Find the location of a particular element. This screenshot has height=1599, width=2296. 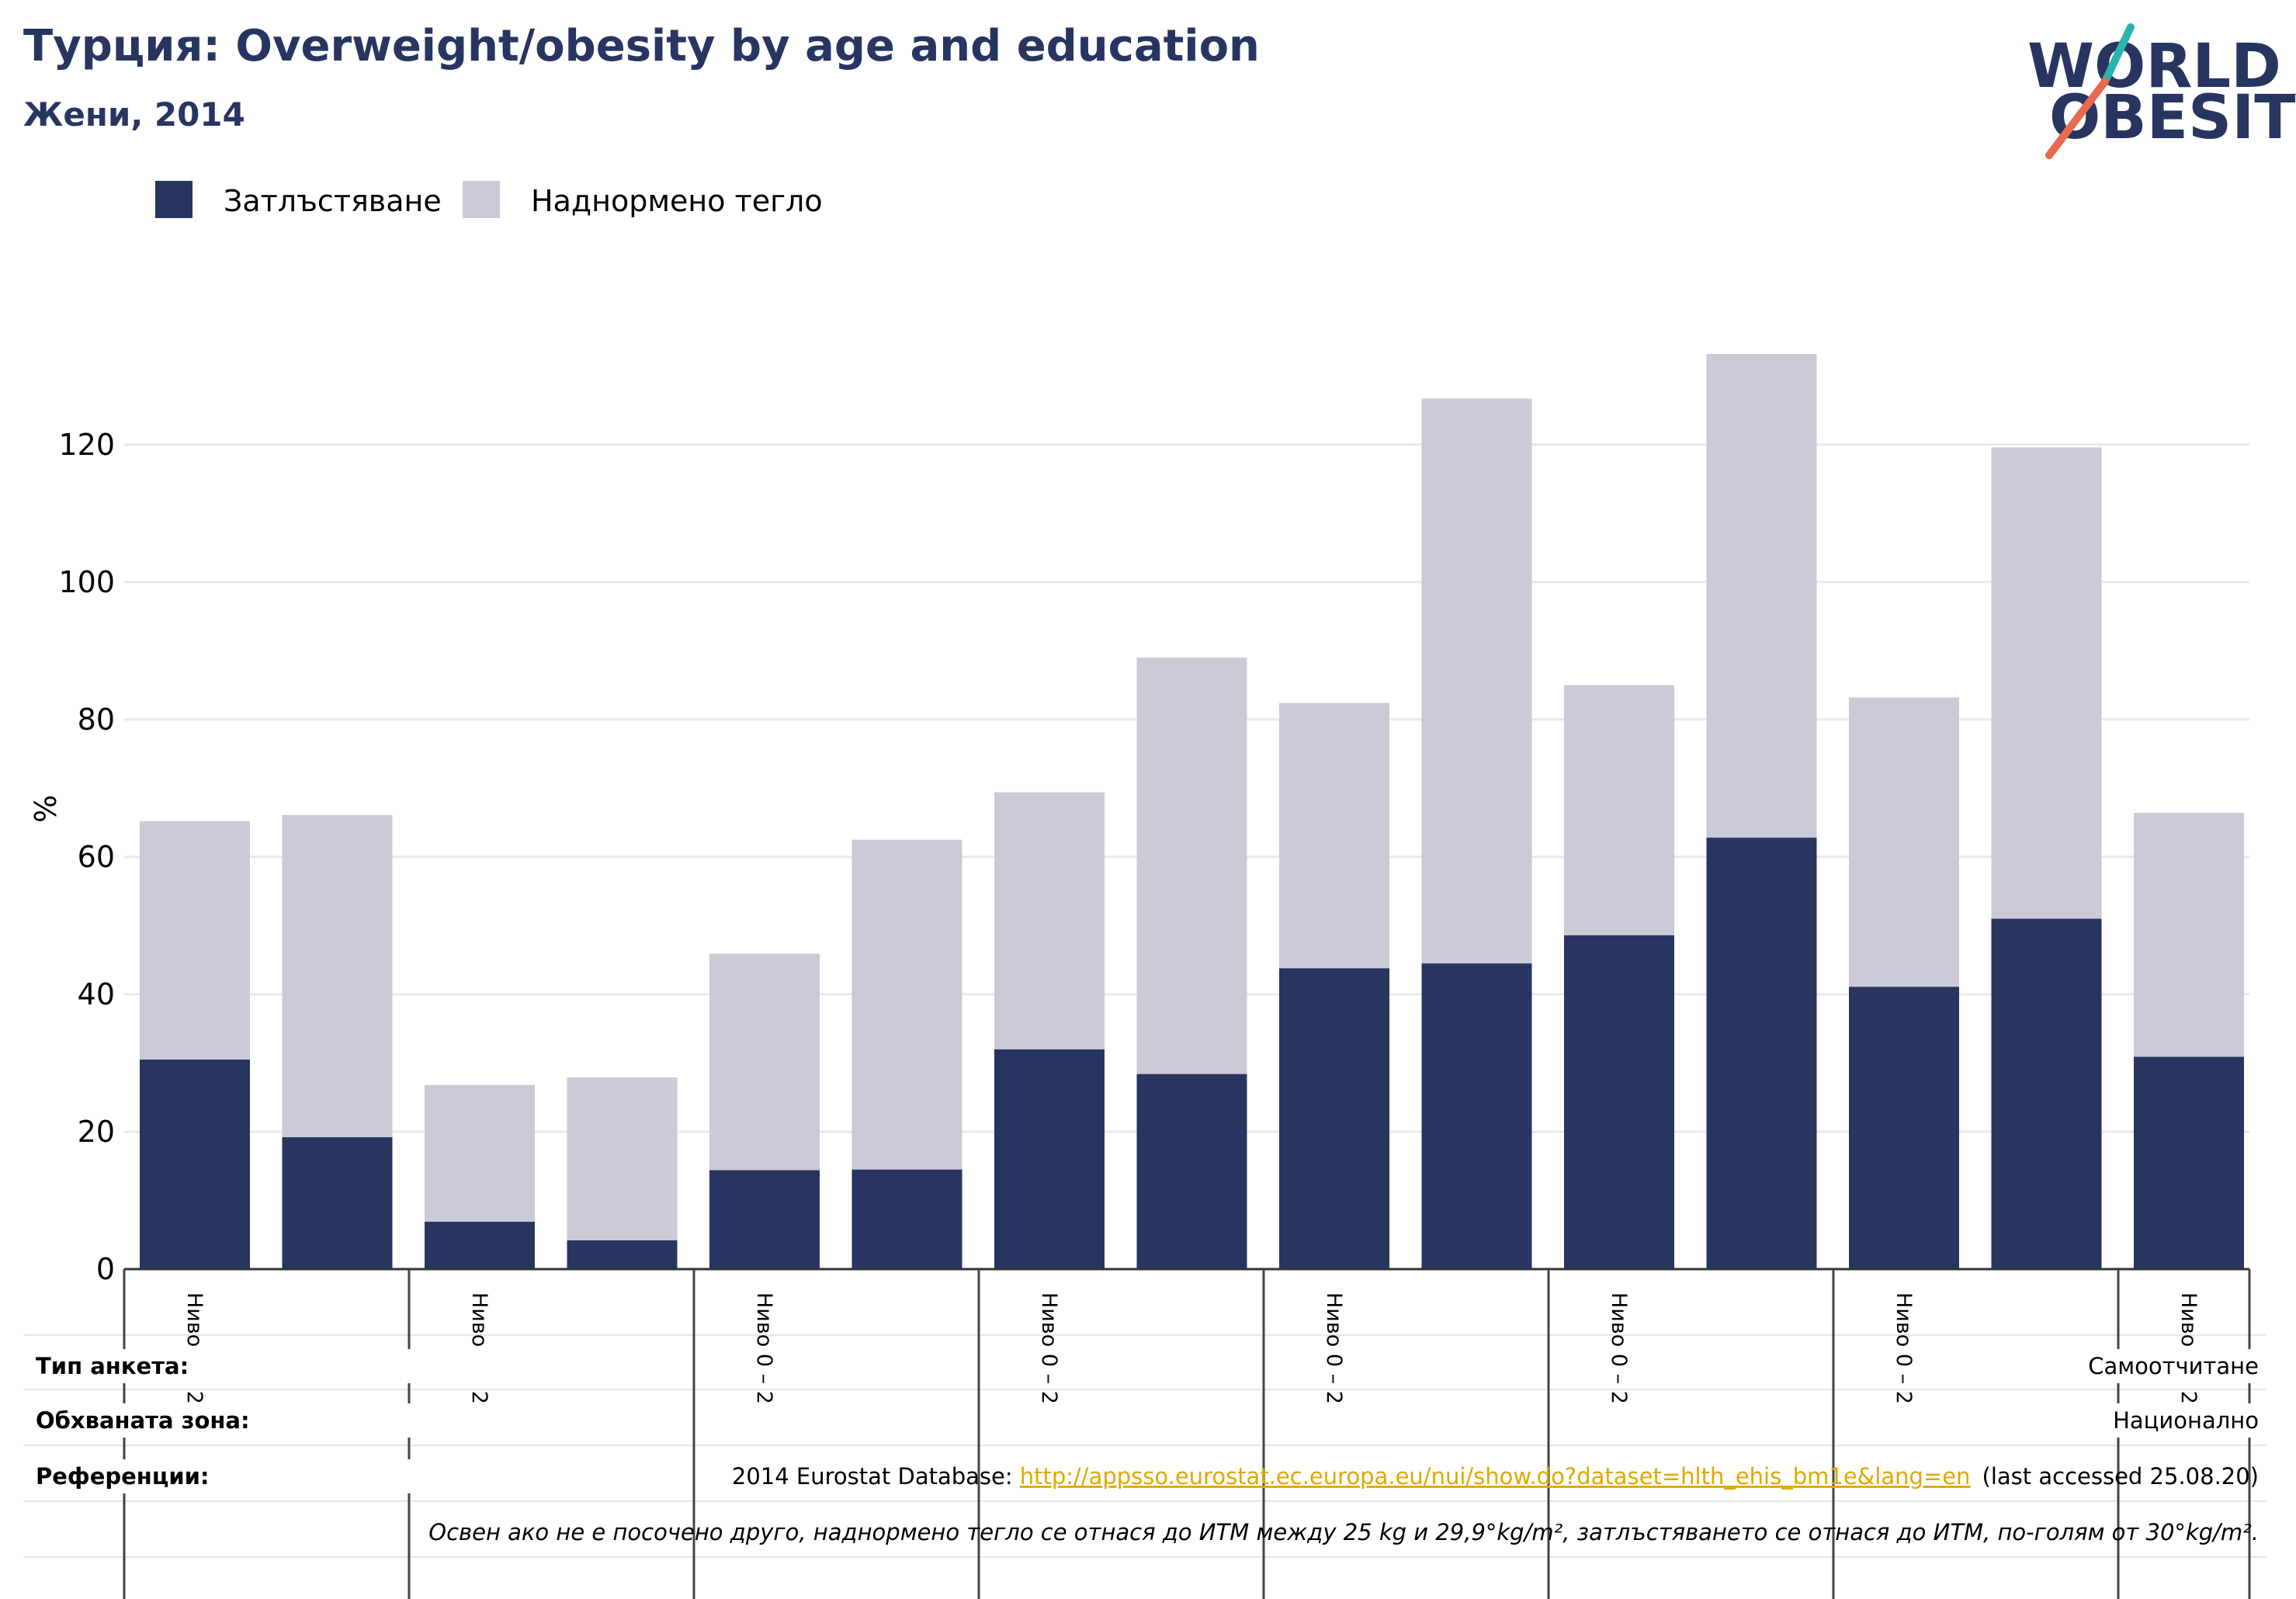

references-prefix: 2014 Eurostat Database: is located at coordinates (872, 1476).